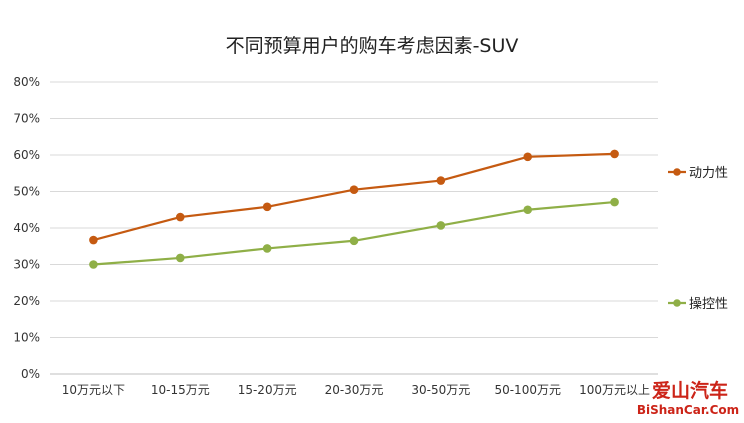 The height and width of the screenshot is (423, 744). What do you see at coordinates (708, 304) in the screenshot?
I see `legend-label: 操控性` at bounding box center [708, 304].